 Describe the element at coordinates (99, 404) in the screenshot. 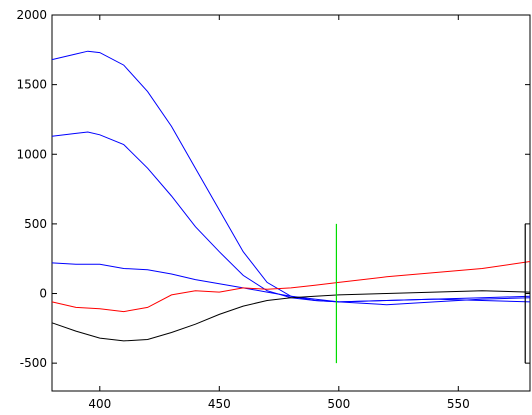

I see `x-tick-label: 400` at that location.